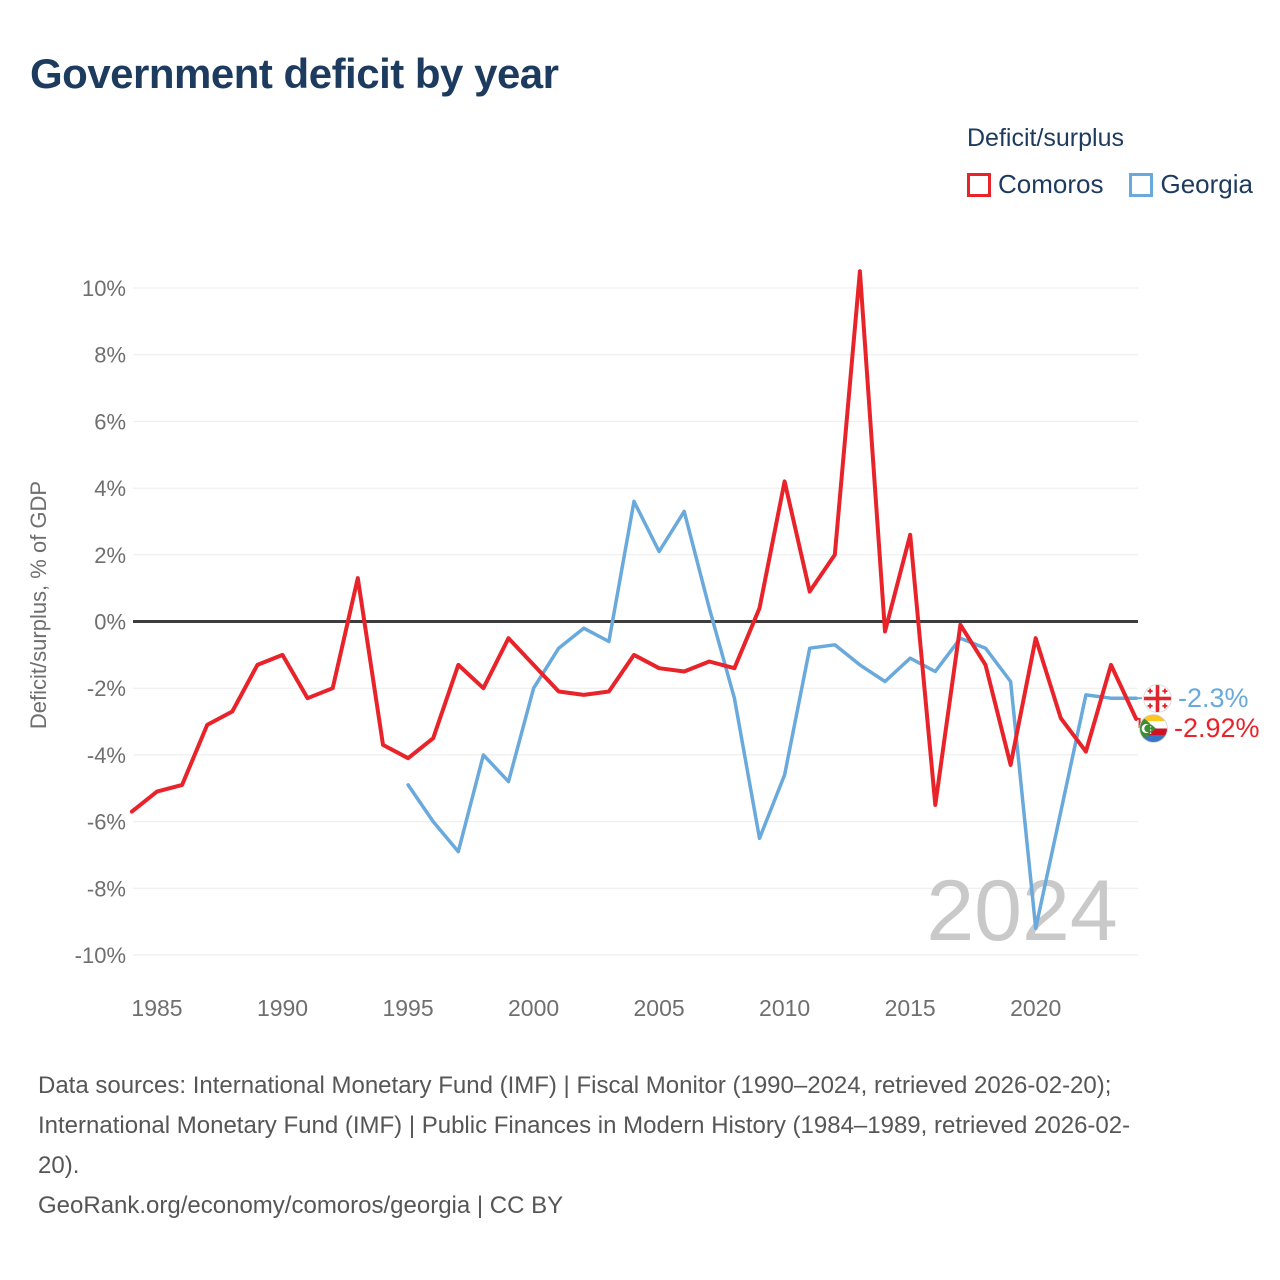 This screenshot has height=1280, width=1280. What do you see at coordinates (1206, 184) in the screenshot?
I see `legend-item-label: Georgia` at bounding box center [1206, 184].